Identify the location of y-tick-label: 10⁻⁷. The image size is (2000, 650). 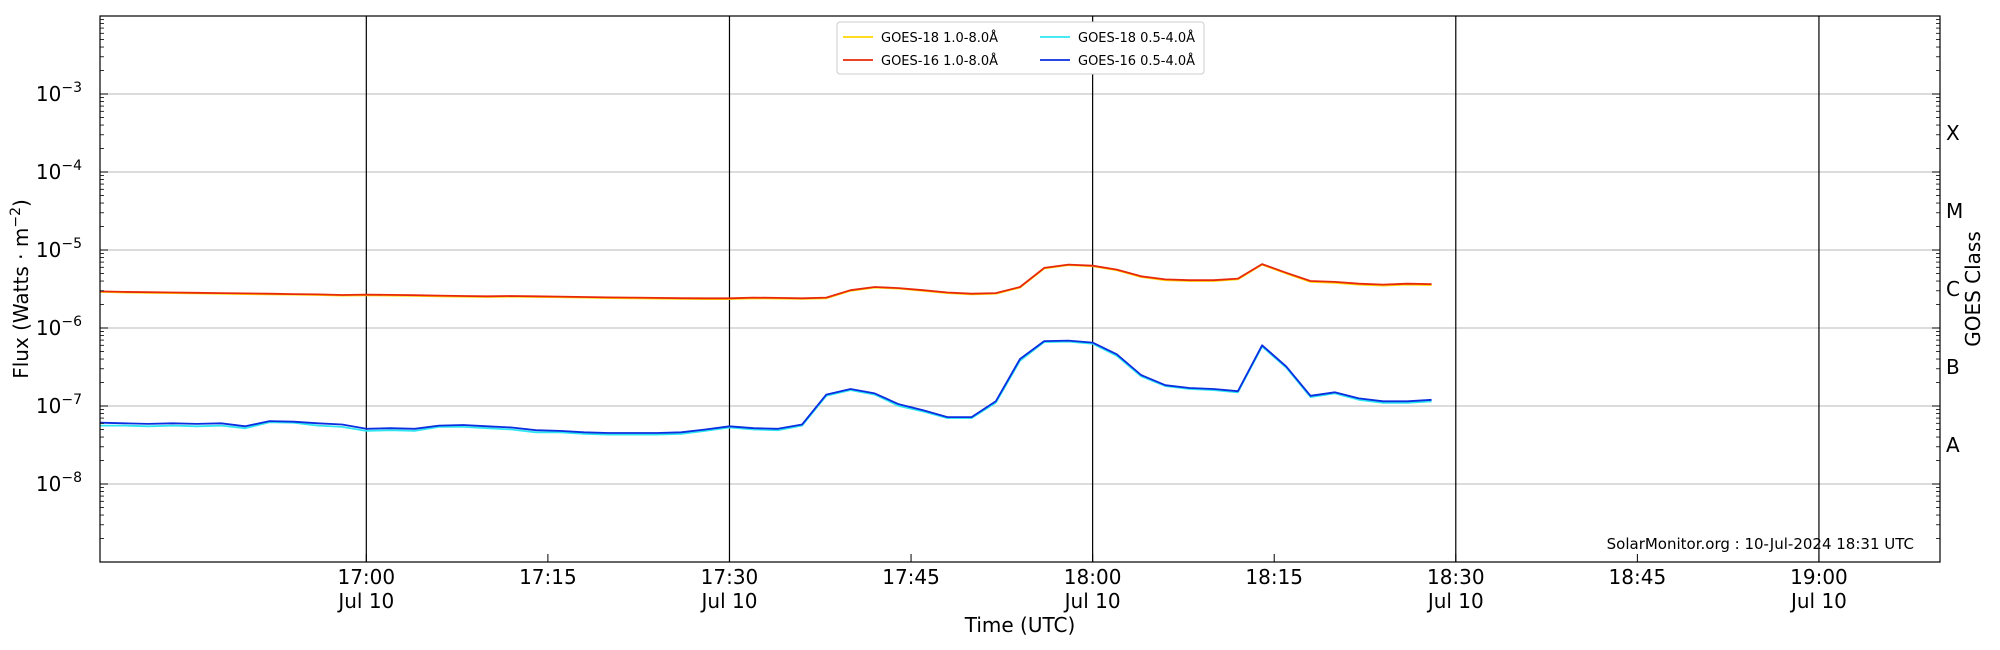
(59, 405).